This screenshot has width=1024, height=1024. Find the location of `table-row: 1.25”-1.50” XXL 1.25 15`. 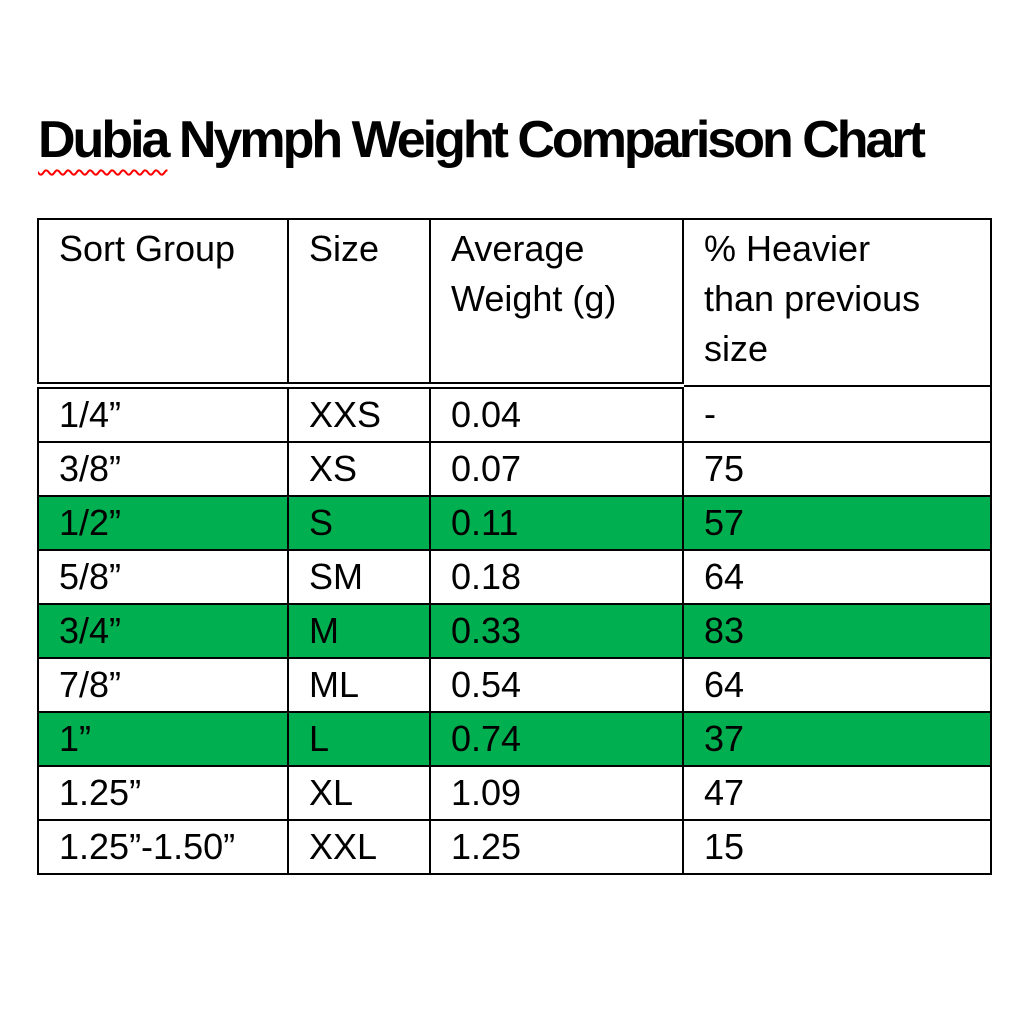

table-row: 1.25”-1.50” XXL 1.25 15 is located at coordinates (514, 847).